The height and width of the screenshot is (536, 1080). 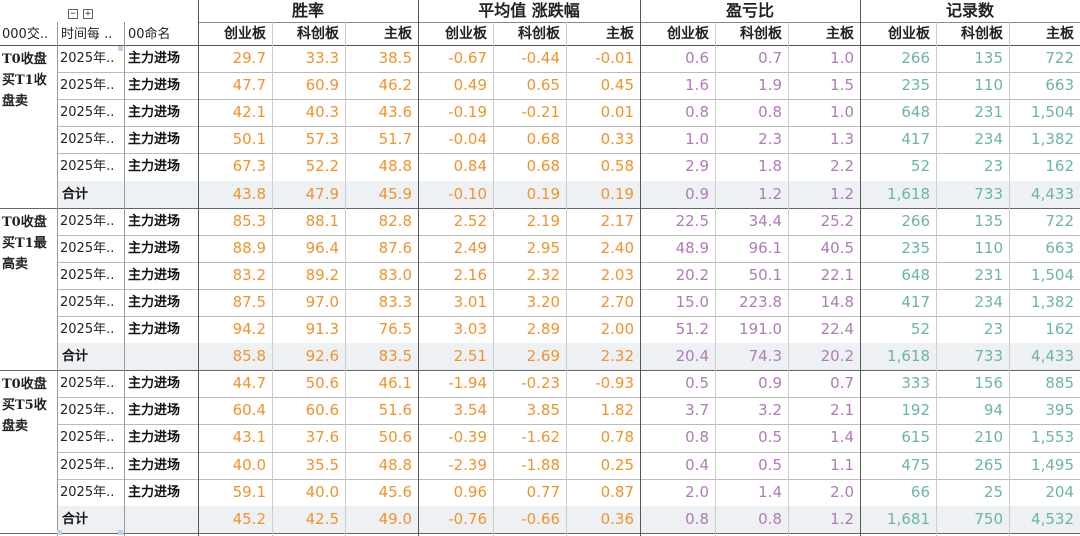 What do you see at coordinates (1059, 247) in the screenshot?
I see `value-cell: 663` at bounding box center [1059, 247].